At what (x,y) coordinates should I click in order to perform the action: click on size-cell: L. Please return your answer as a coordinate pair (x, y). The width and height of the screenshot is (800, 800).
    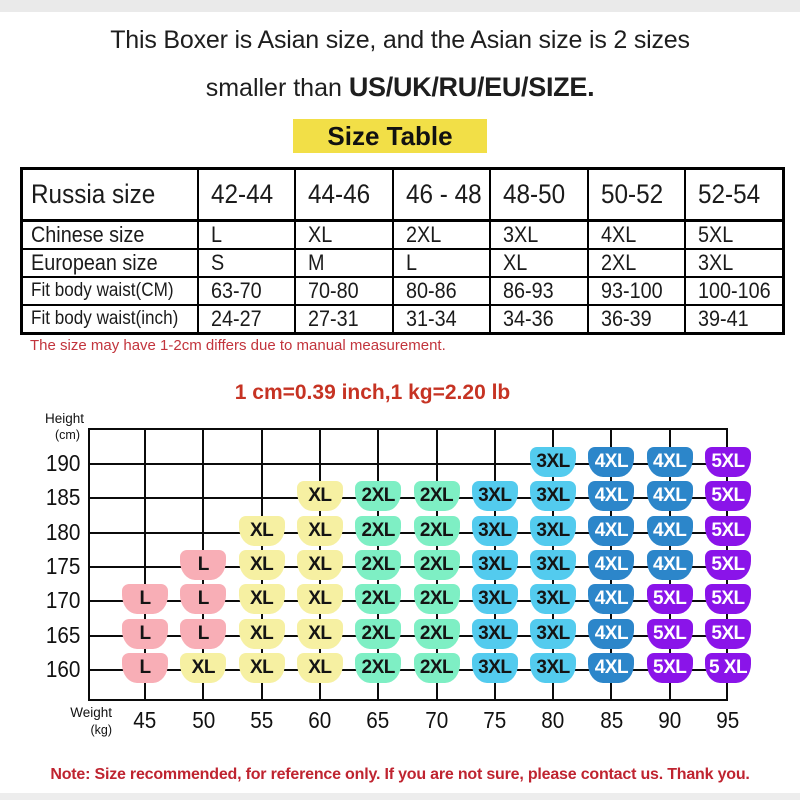
    Looking at the image, I should click on (246, 234).